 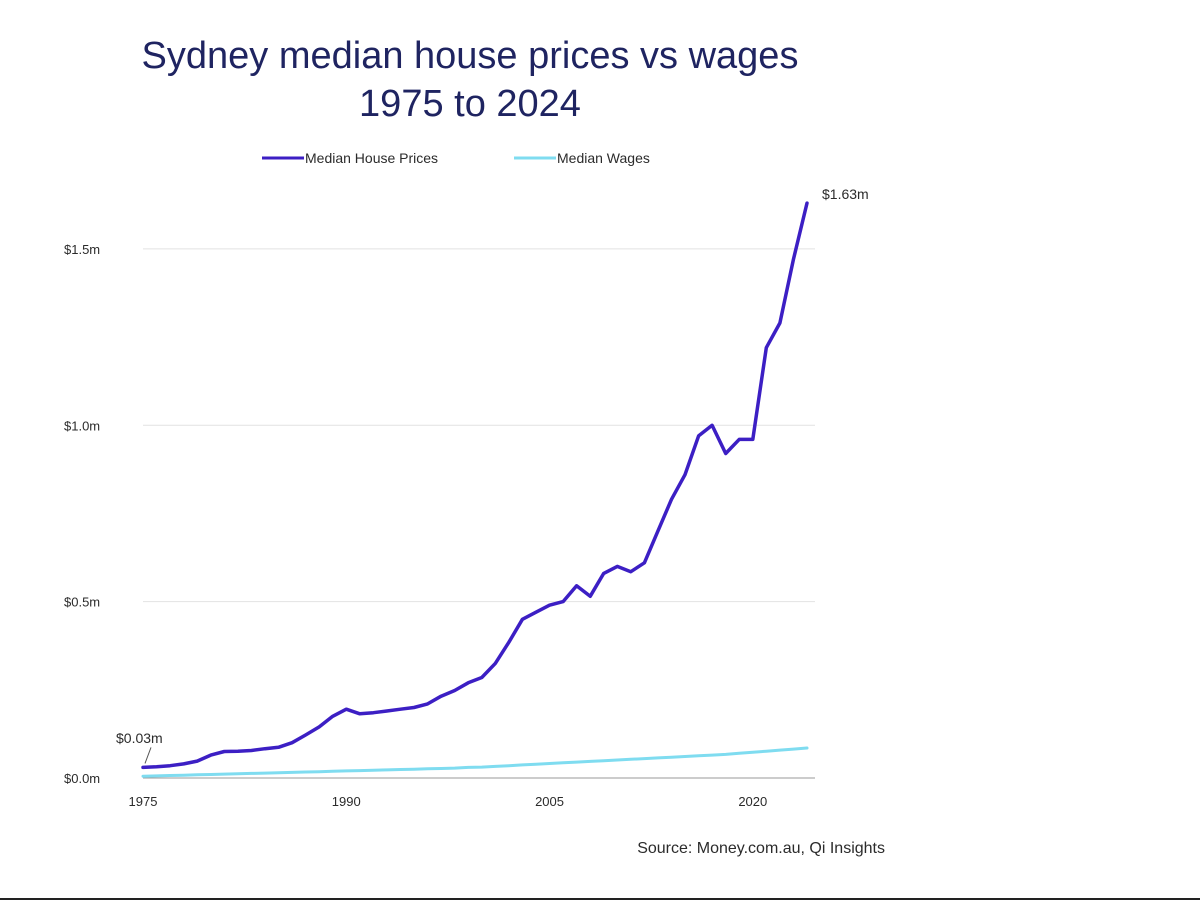 What do you see at coordinates (549, 801) in the screenshot?
I see `x-tick-label: 2005` at bounding box center [549, 801].